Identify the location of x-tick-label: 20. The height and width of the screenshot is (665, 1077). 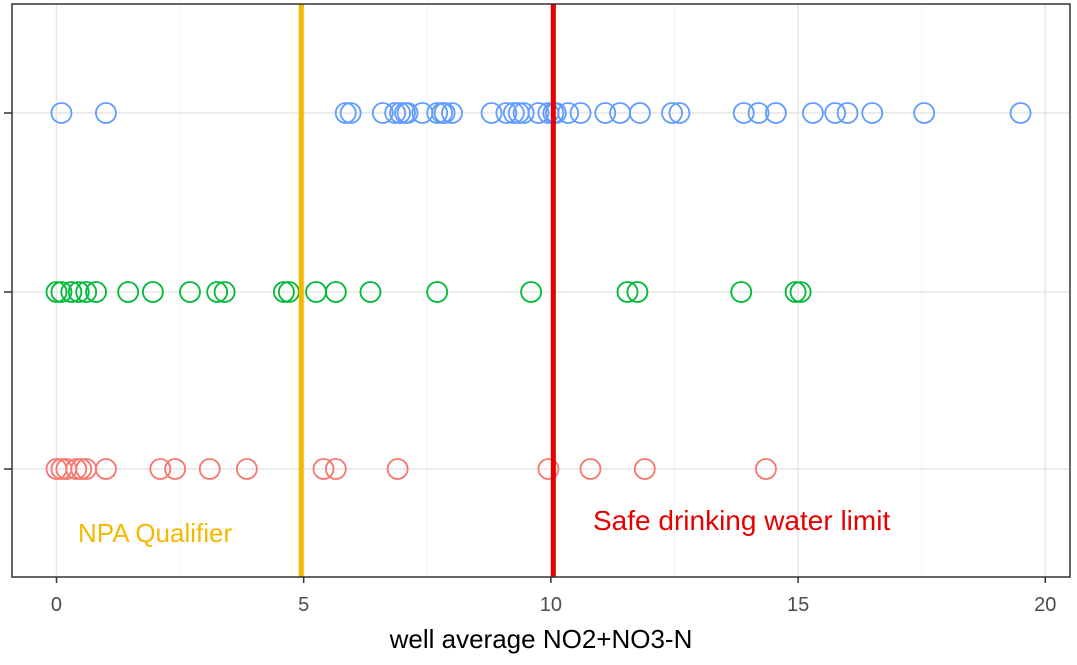
(1045, 605).